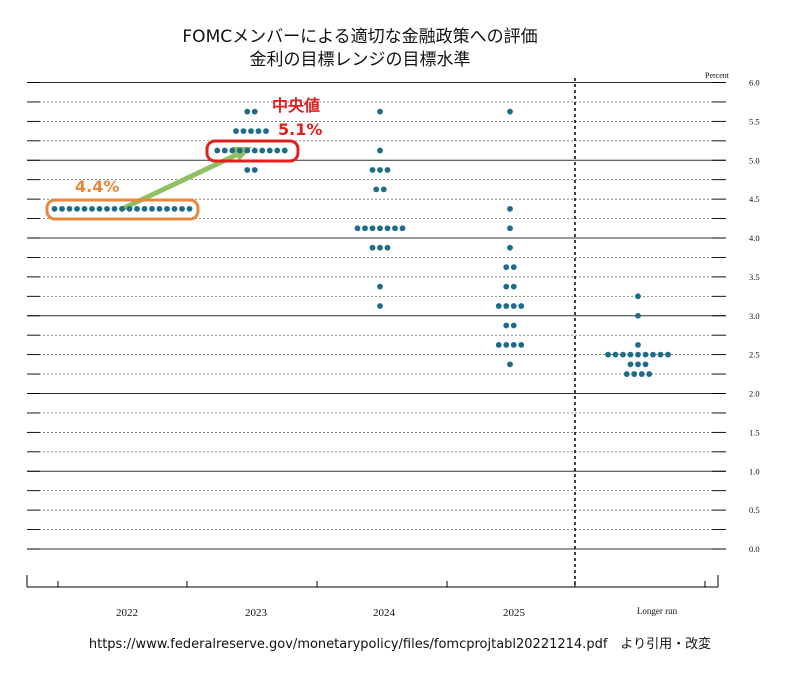 The height and width of the screenshot is (682, 800). What do you see at coordinates (397, 612) in the screenshot?
I see `x-tick-labels: 2022 2023 2024 2025 Longer run` at bounding box center [397, 612].